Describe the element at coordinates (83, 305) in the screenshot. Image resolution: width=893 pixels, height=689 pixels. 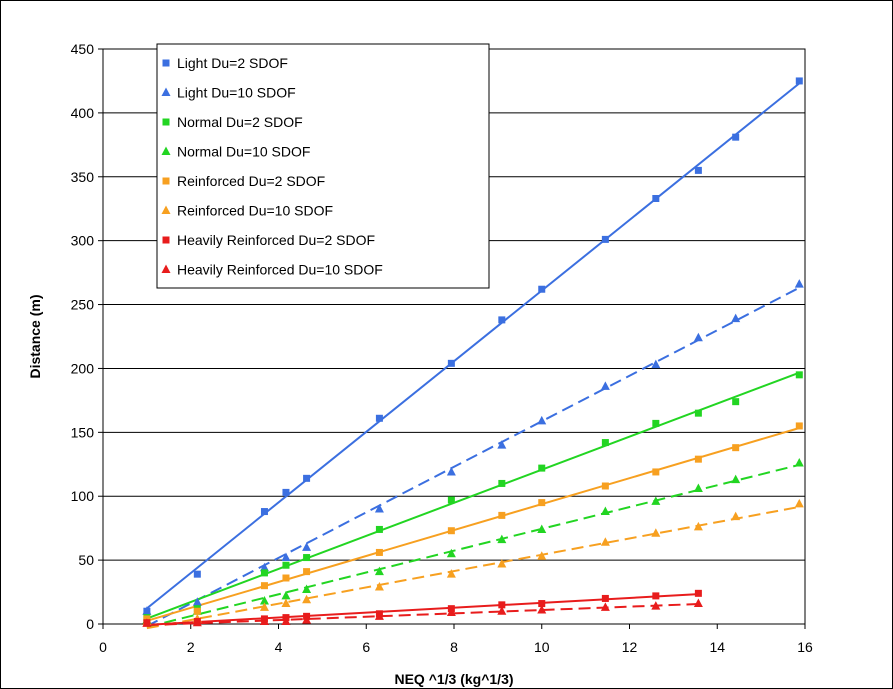
I see `y-tick-label: 250` at that location.